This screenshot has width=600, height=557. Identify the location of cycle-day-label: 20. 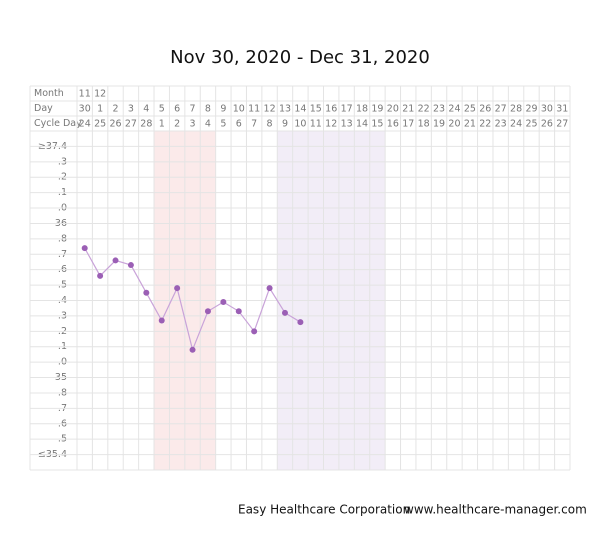
(454, 124).